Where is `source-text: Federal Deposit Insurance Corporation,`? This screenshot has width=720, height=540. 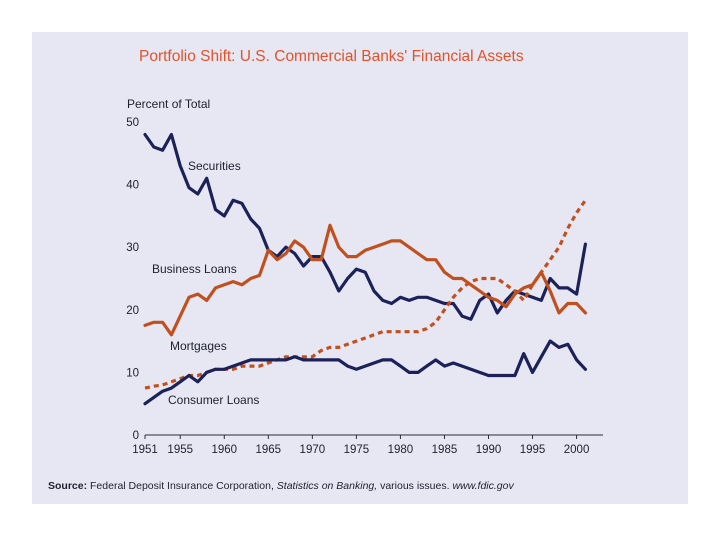
source-text: Federal Deposit Insurance Corporation, is located at coordinates (182, 486).